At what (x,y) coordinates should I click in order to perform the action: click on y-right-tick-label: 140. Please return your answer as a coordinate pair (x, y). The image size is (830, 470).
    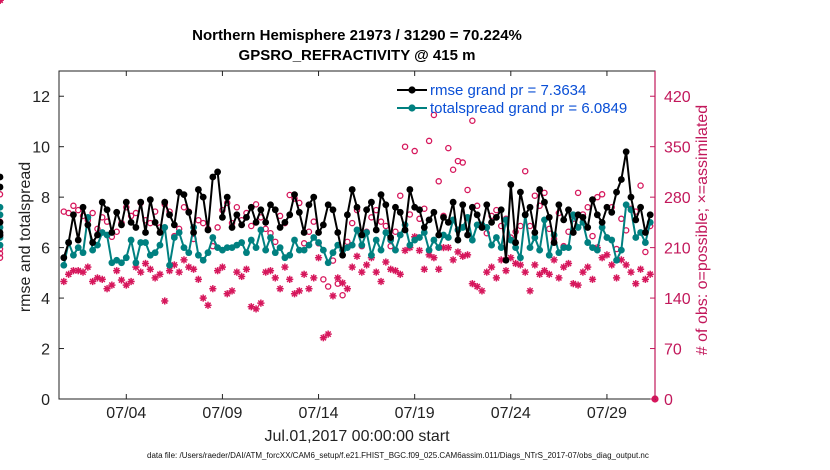
    Looking at the image, I should click on (677, 299).